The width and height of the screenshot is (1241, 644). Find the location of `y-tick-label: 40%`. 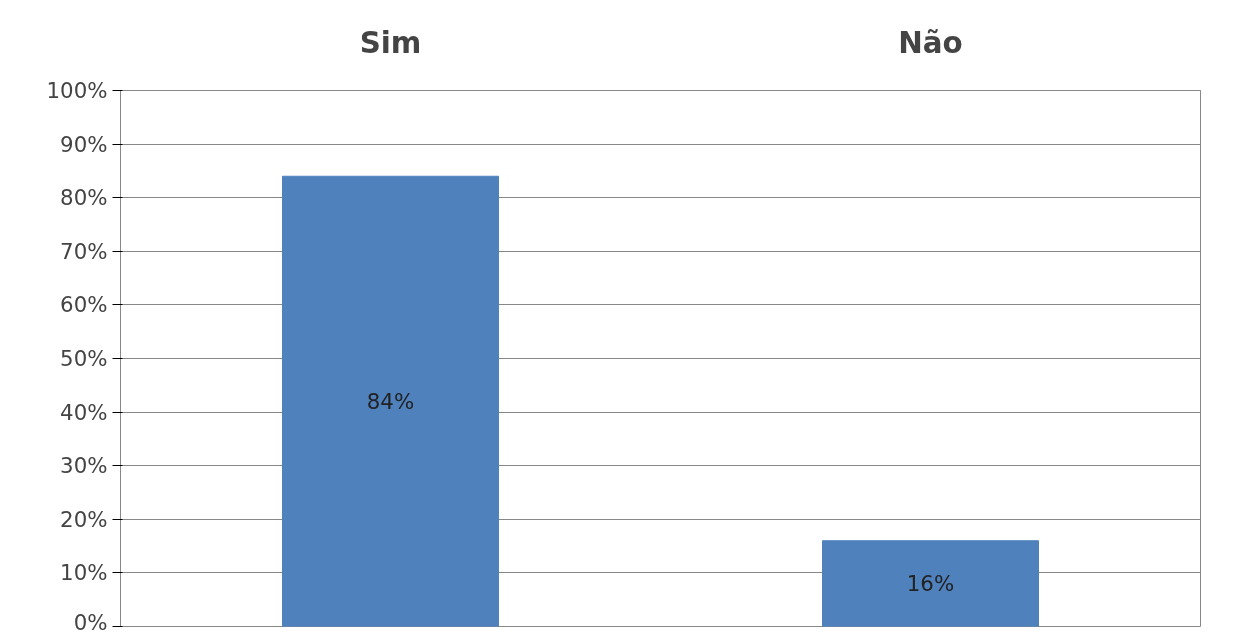

y-tick-label: 40% is located at coordinates (84, 412).